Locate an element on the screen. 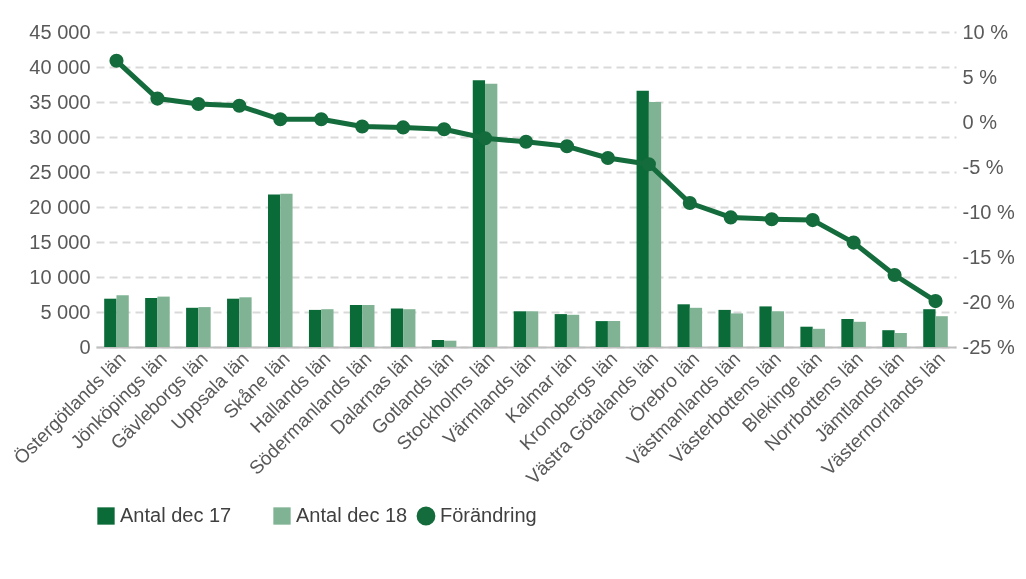 The width and height of the screenshot is (1026, 579). y2-tick-label: 5 % is located at coordinates (980, 76).